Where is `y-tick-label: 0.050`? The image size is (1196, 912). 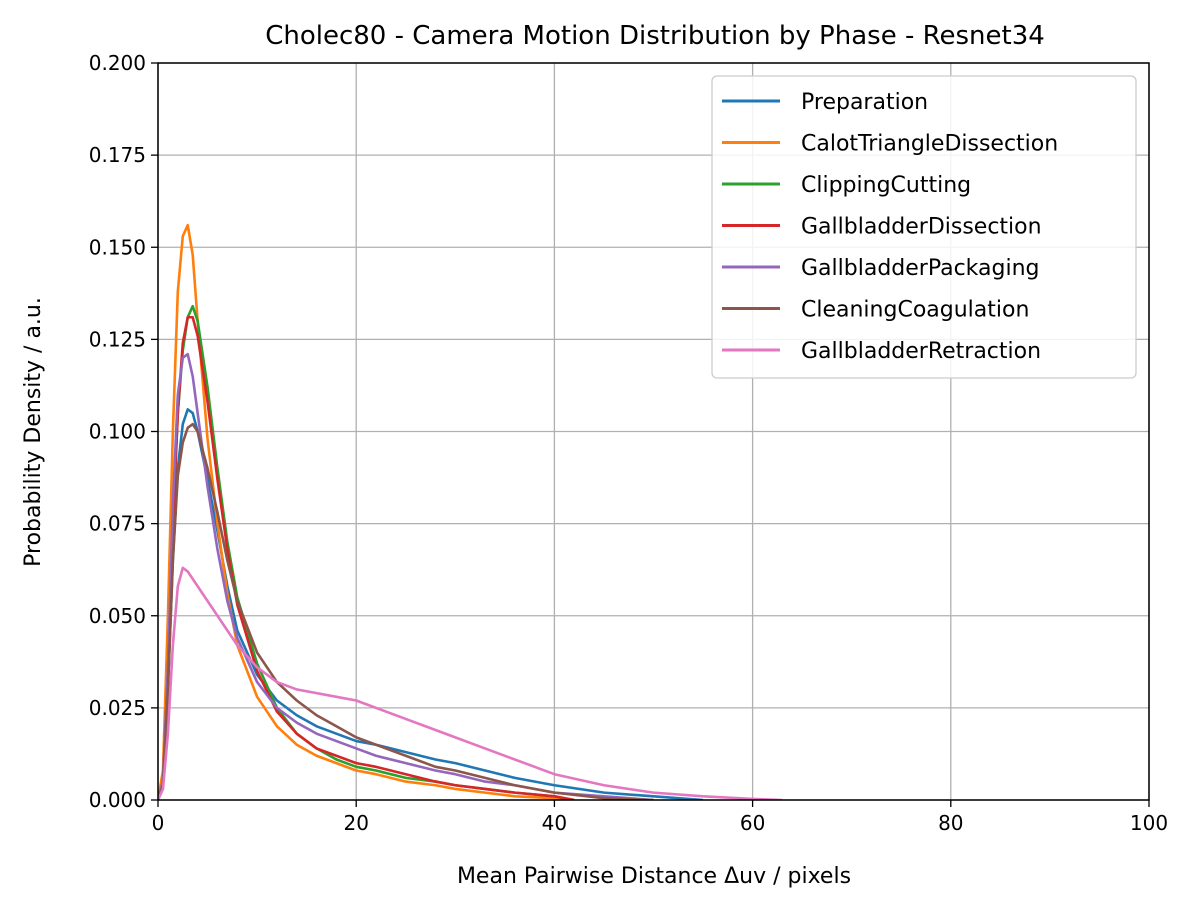
y-tick-label: 0.050 is located at coordinates (117, 616).